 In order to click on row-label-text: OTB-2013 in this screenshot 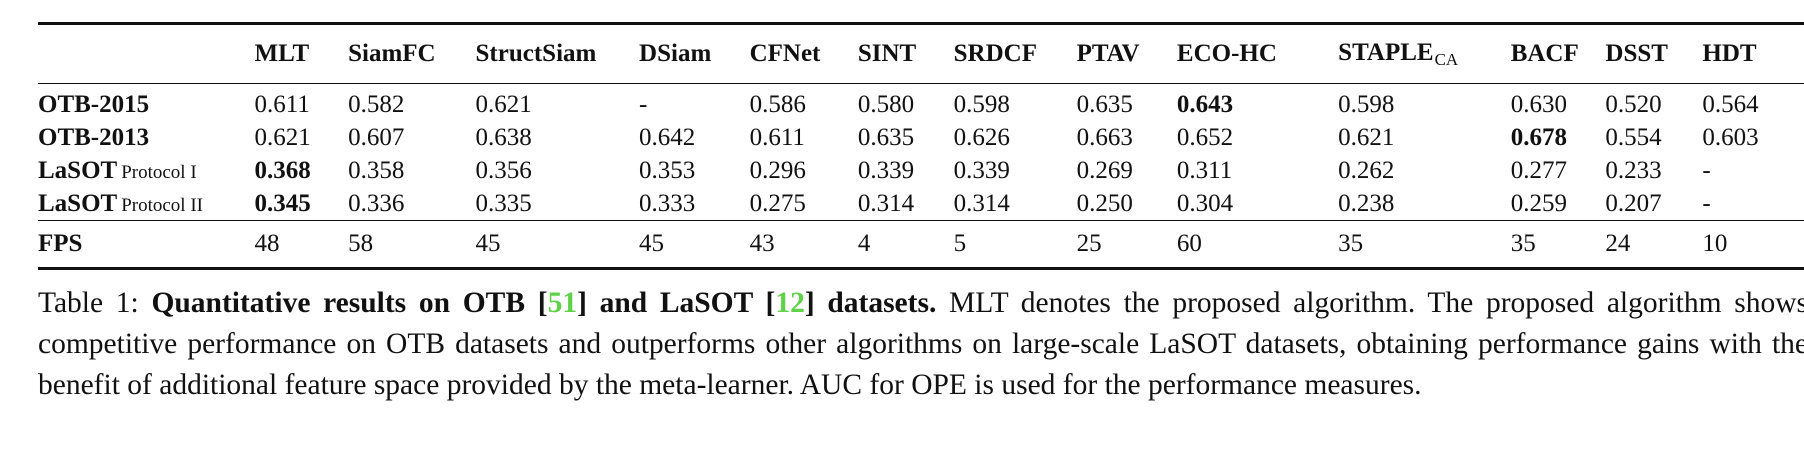, I will do `click(94, 137)`.